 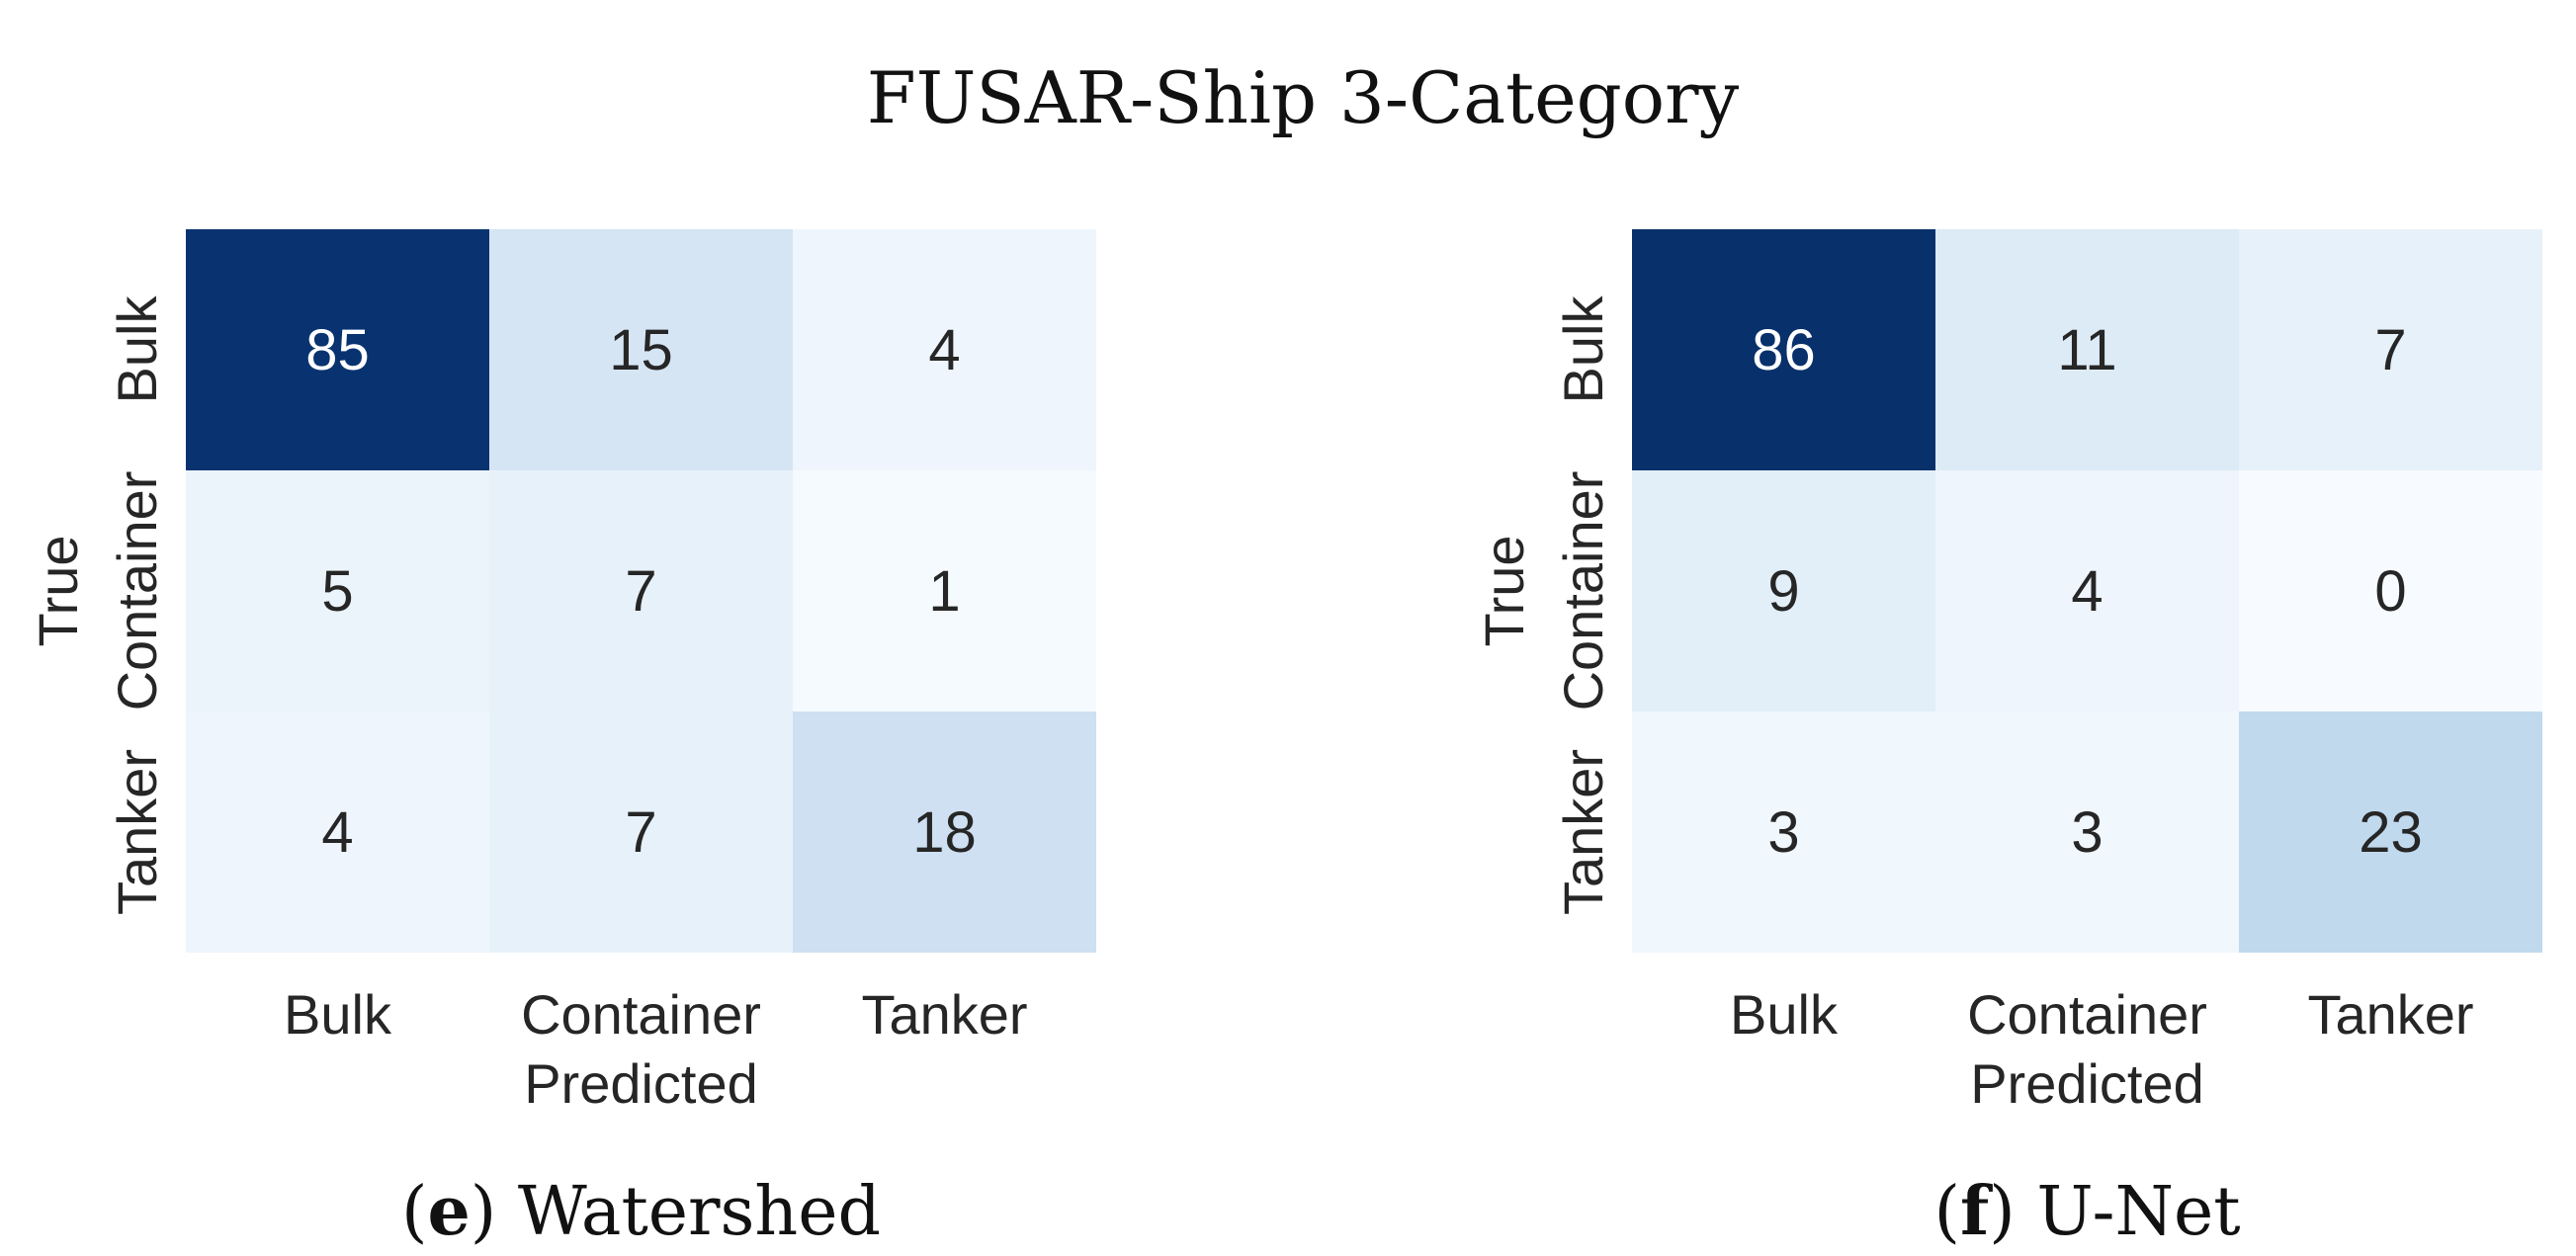 I want to click on cell-value-1-2: 1, so click(x=944, y=592).